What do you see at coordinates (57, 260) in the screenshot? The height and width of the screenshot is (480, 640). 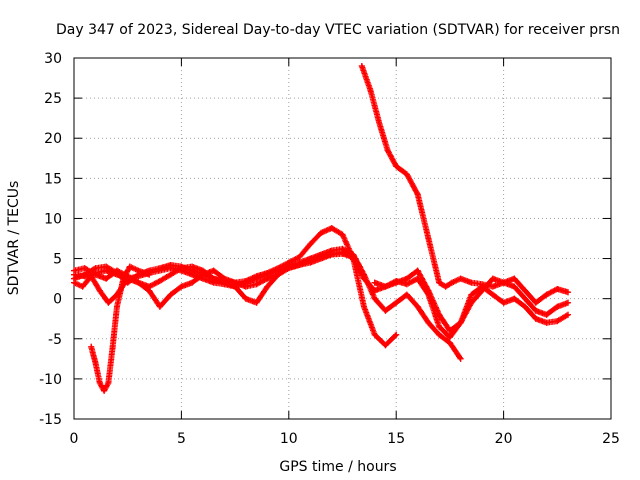 I see `y-tick-label: 5` at bounding box center [57, 260].